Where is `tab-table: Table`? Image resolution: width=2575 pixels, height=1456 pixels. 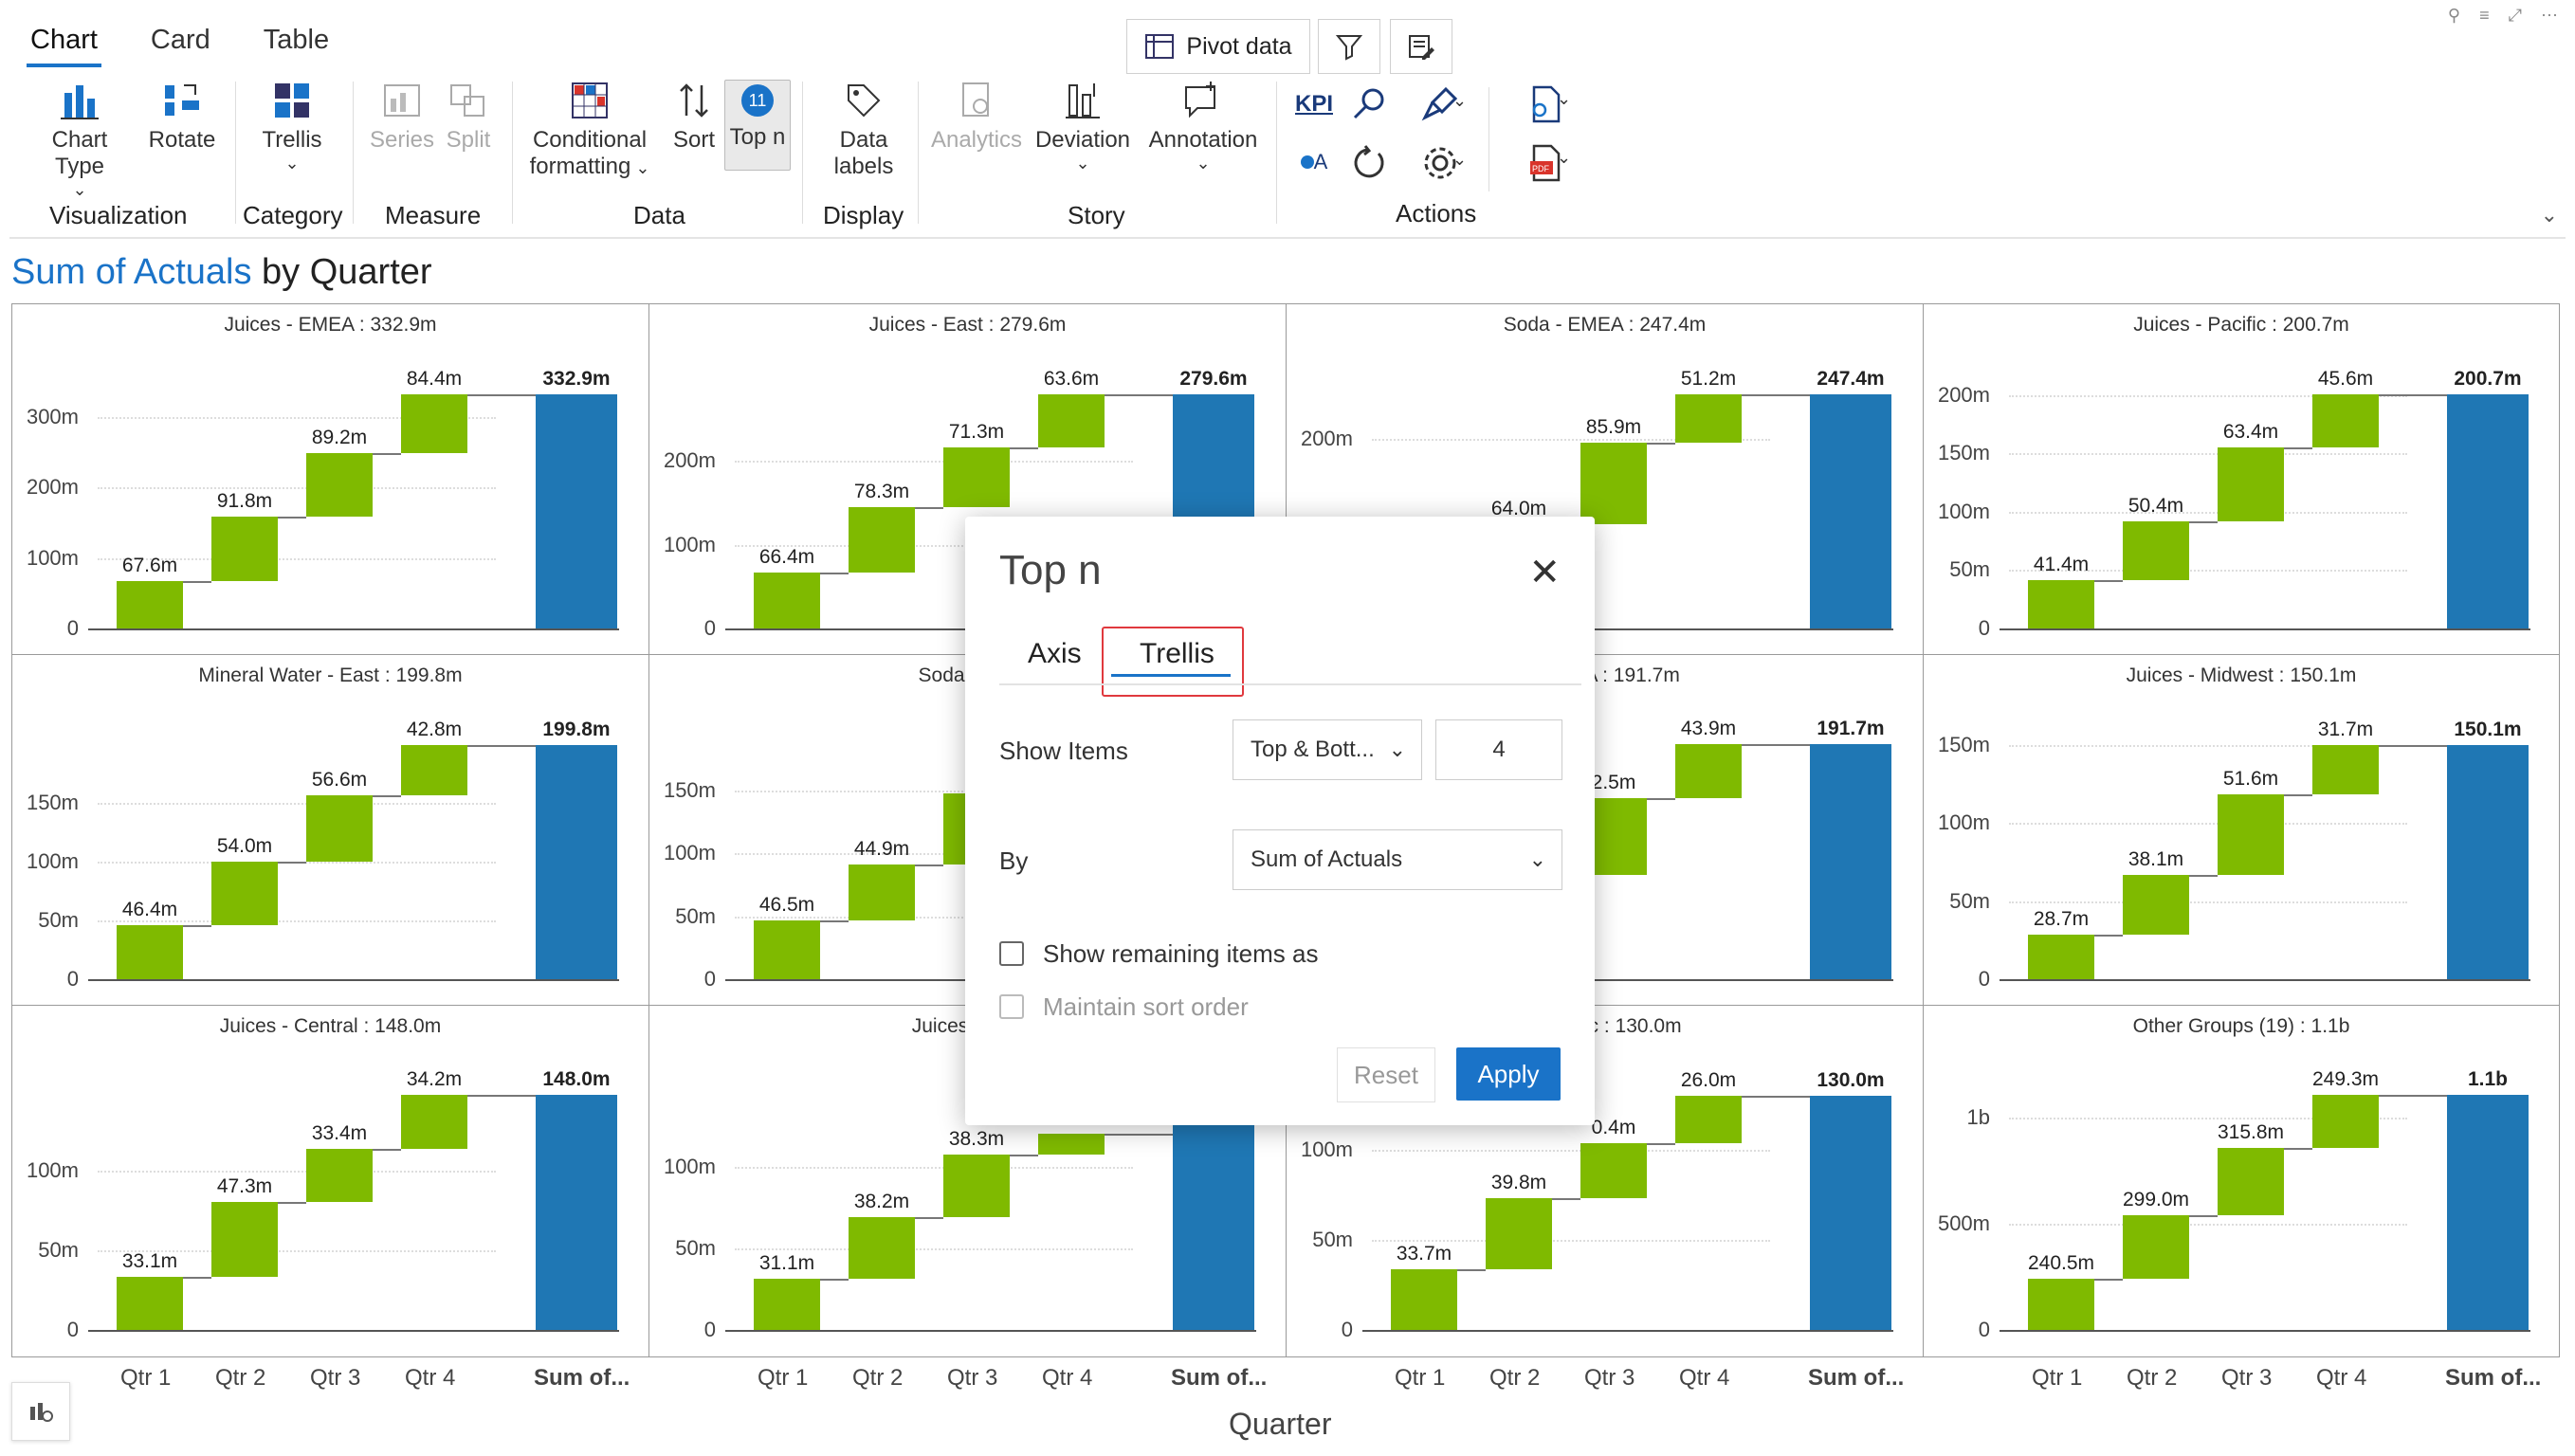 tab-table: Table is located at coordinates (296, 40).